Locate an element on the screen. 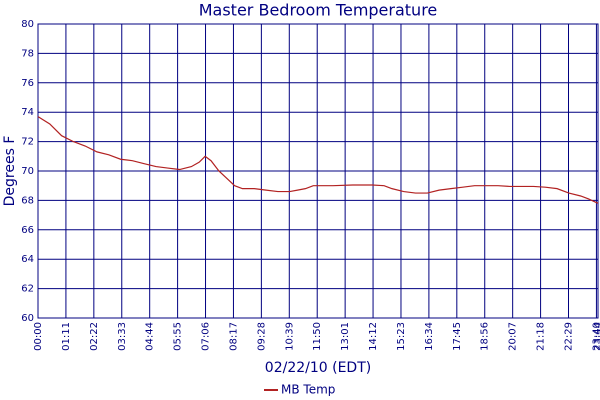  y-tick-label: 76 is located at coordinates (27, 83).